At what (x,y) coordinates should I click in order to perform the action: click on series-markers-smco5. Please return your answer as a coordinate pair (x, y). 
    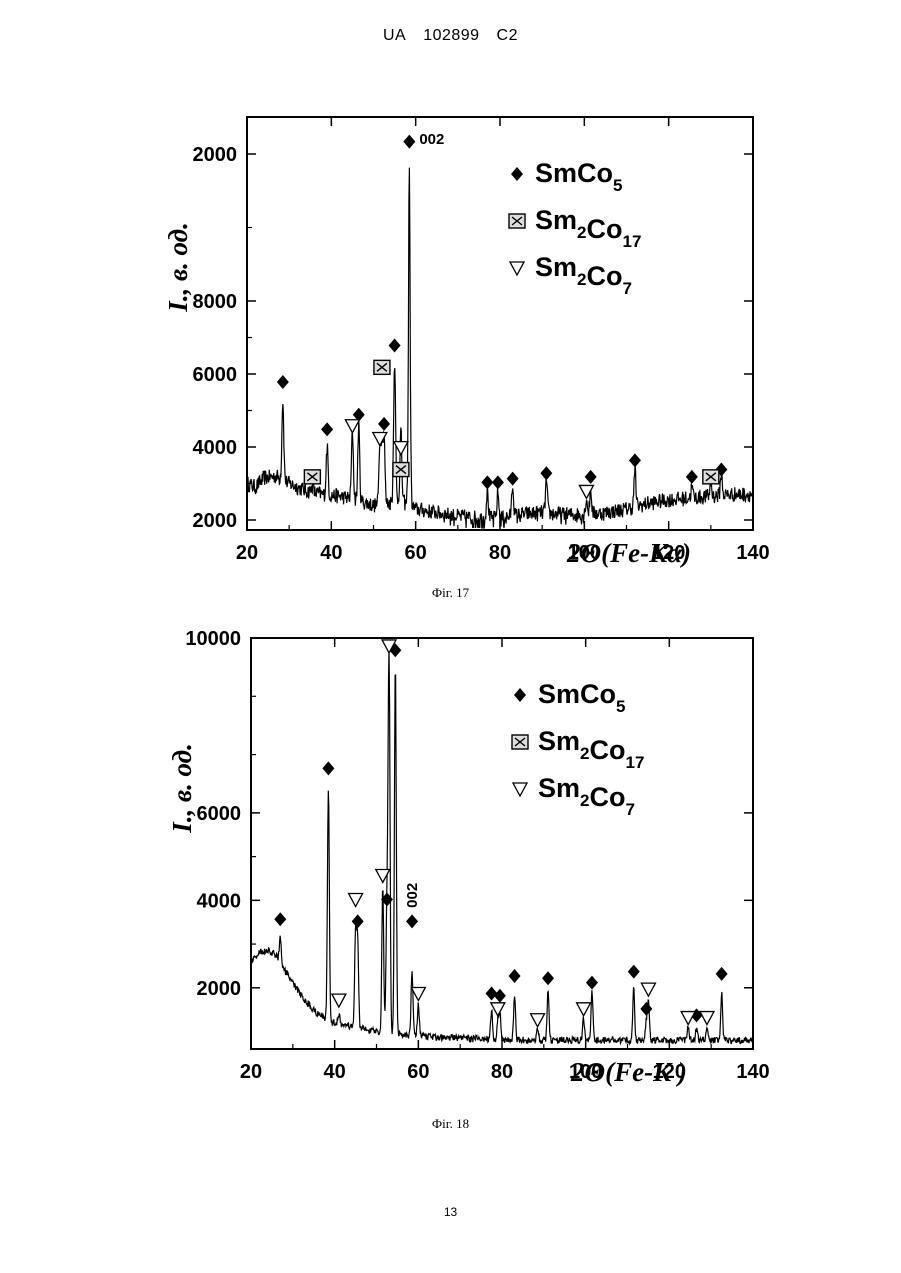
    Looking at the image, I should click on (502, 312).